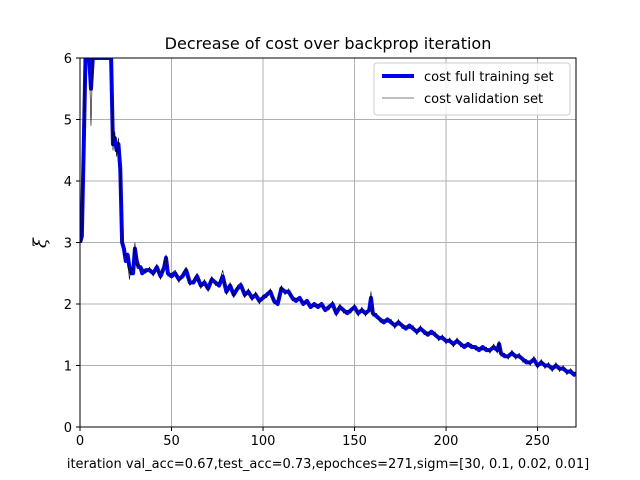 The height and width of the screenshot is (480, 640). What do you see at coordinates (68, 244) in the screenshot?
I see `y-tick-label: 3` at bounding box center [68, 244].